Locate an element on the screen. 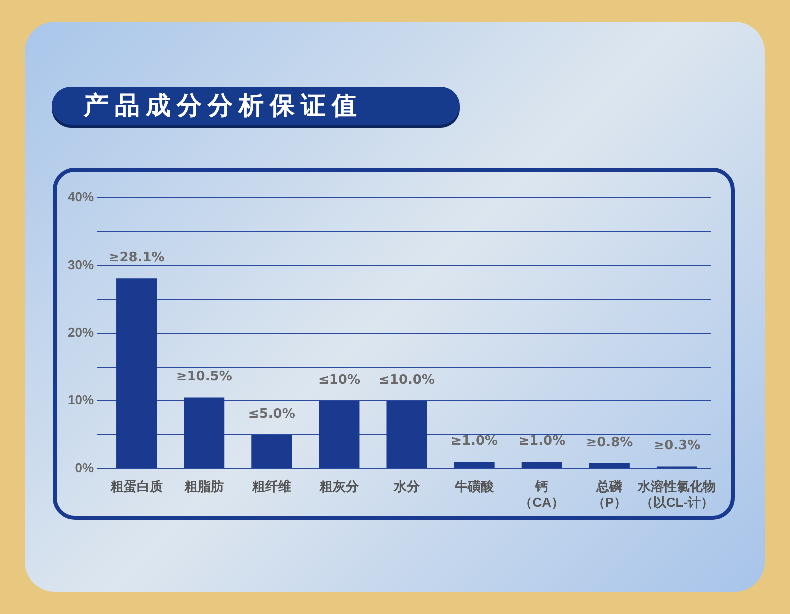 The width and height of the screenshot is (790, 614). data-label: ≥28.1% is located at coordinates (136, 258).